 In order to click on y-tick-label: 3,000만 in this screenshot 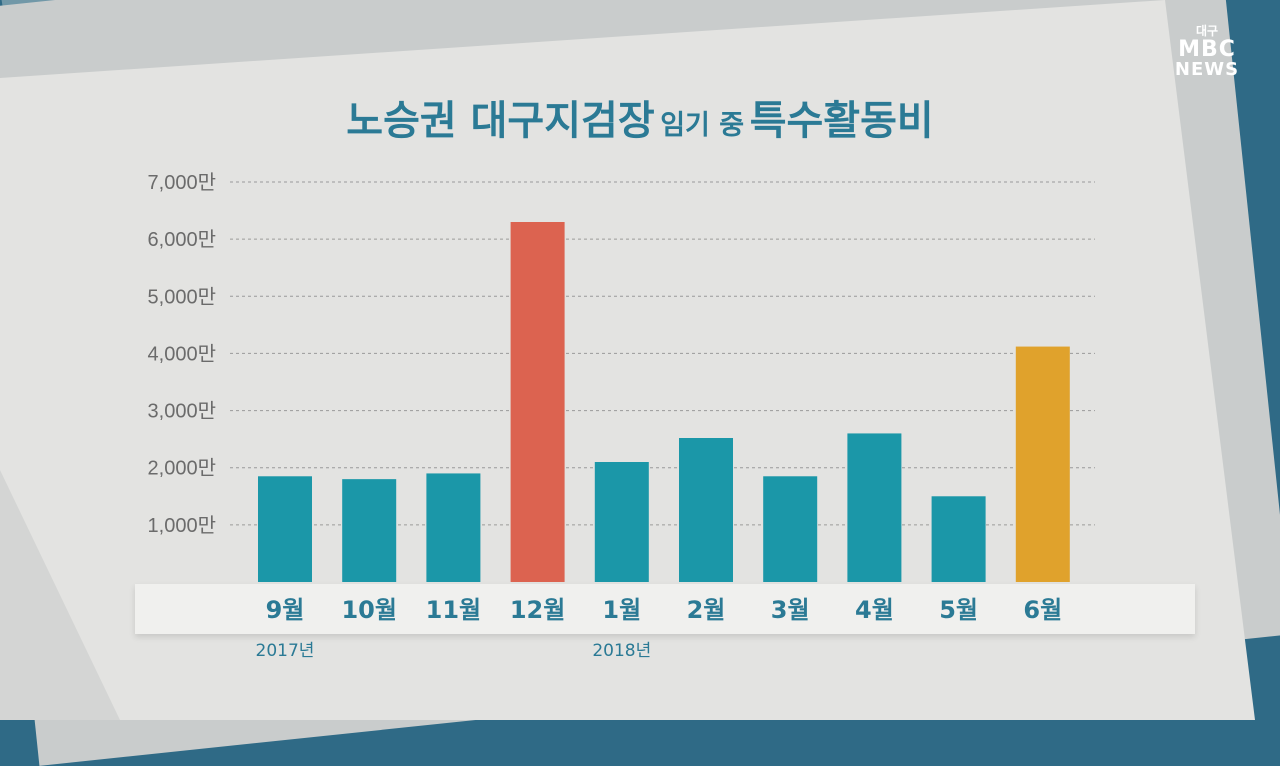, I will do `click(182, 411)`.